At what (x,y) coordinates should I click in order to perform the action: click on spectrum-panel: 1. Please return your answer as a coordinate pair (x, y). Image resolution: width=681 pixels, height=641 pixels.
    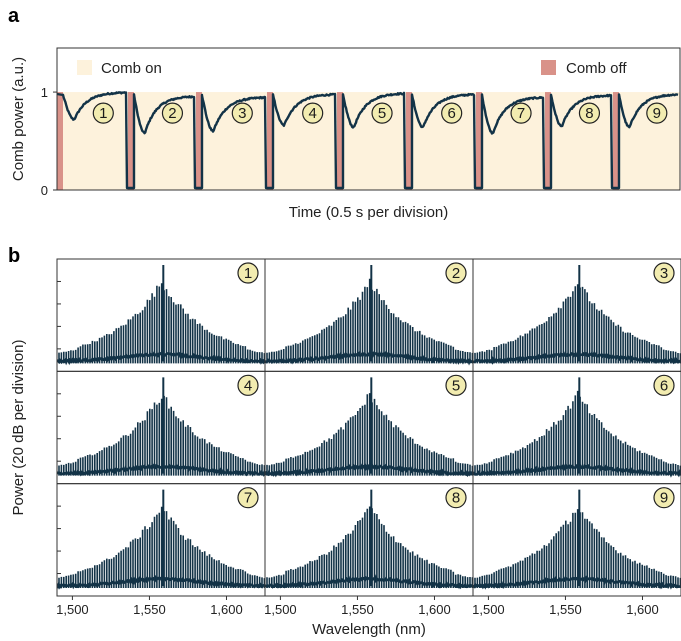
    Looking at the image, I should click on (161, 315).